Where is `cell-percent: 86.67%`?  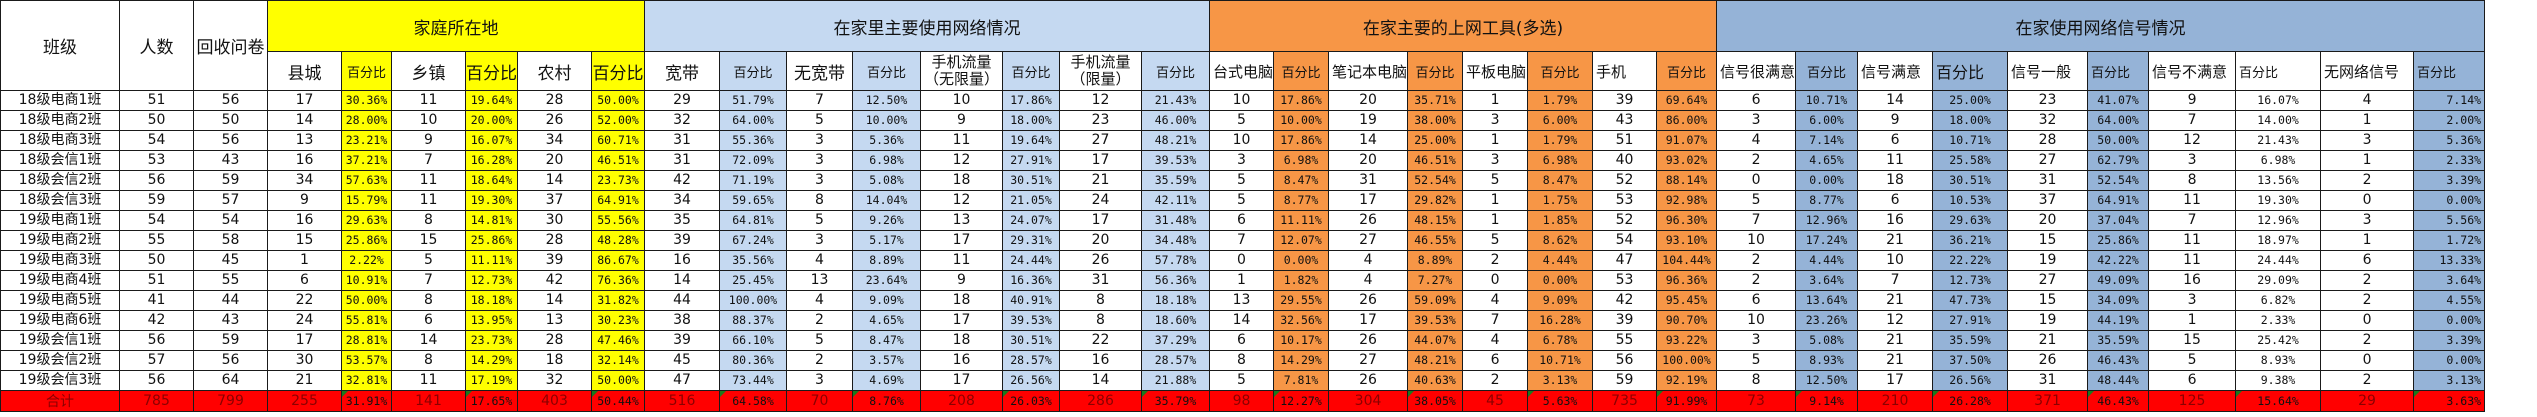 cell-percent: 86.67% is located at coordinates (618, 260).